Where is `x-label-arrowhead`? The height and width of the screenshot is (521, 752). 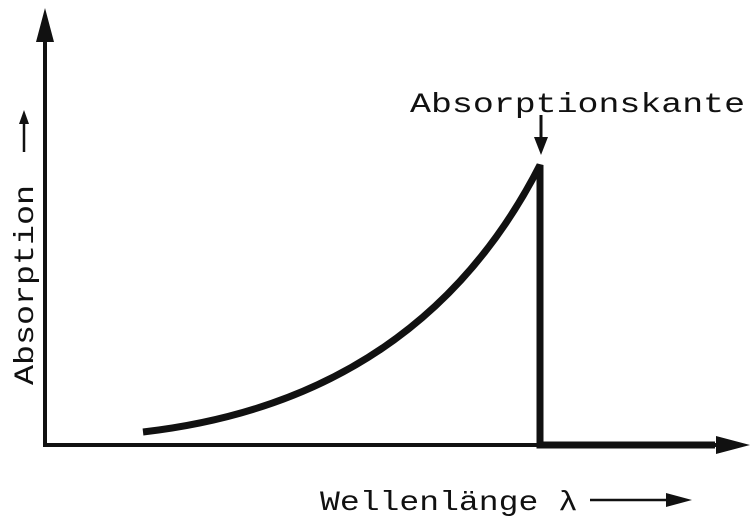 x-label-arrowhead is located at coordinates (679, 500).